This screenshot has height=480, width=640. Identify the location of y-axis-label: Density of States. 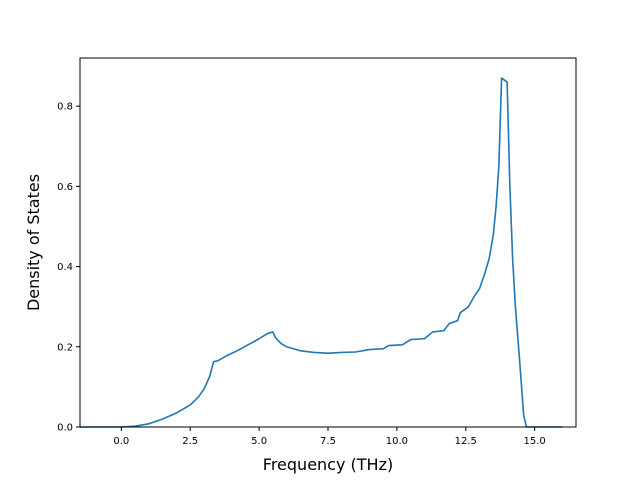
(33, 242).